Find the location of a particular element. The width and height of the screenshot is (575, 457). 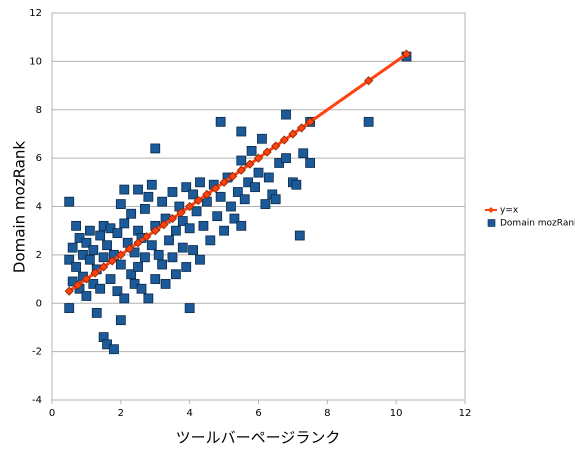

y-axis-label: Domain mozRank is located at coordinates (20, 207).